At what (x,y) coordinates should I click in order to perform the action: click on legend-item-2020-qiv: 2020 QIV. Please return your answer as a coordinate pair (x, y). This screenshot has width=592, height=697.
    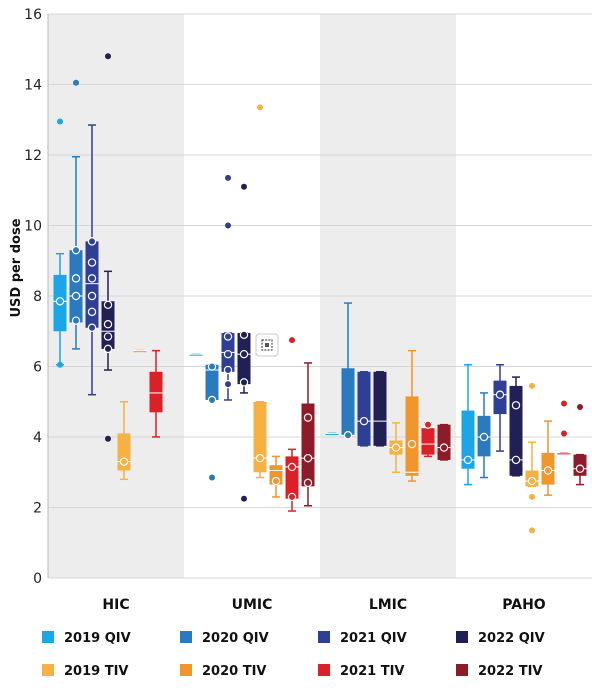
    Looking at the image, I should click on (224, 638).